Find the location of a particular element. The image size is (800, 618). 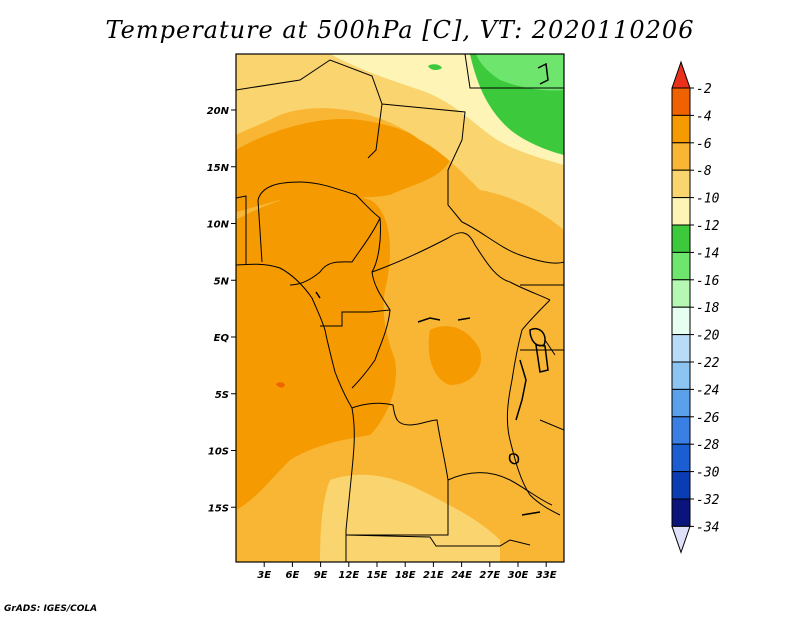

border-coast-west is located at coordinates (295, 412).